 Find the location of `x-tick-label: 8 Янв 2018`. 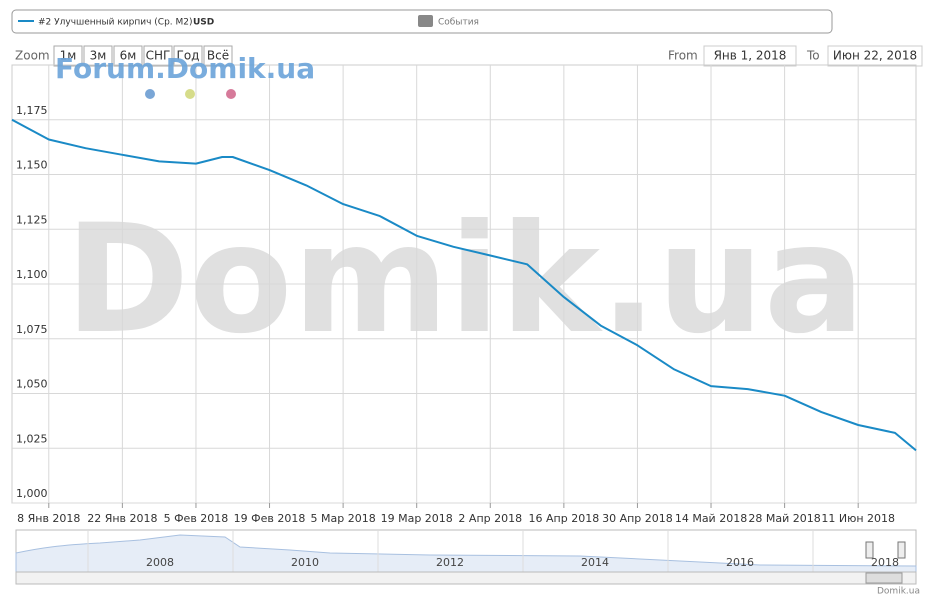

x-tick-label: 8 Янв 2018 is located at coordinates (48, 518).